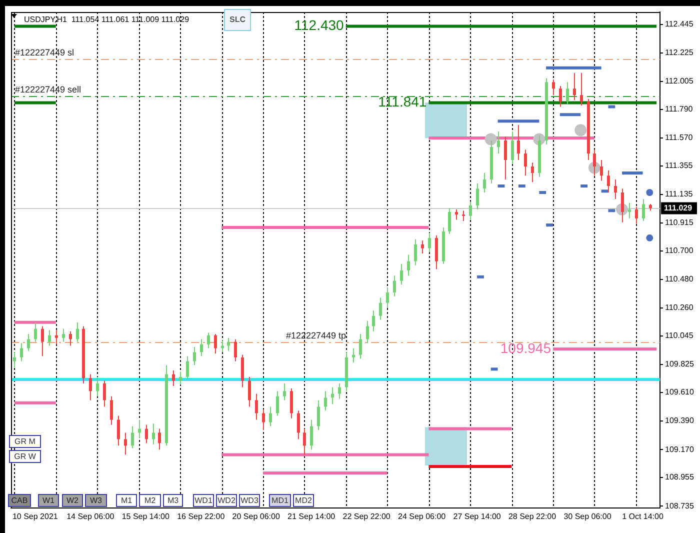 The height and width of the screenshot is (533, 700). Describe the element at coordinates (48, 89) in the screenshot. I see `ref-line-label: #122227449 sell` at that location.